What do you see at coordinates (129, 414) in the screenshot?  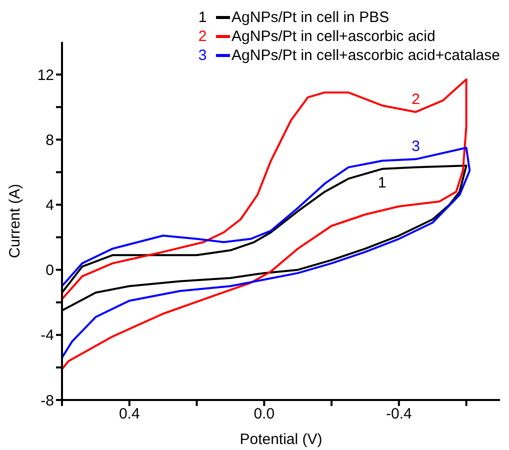 I see `x-tick-label: 0.4` at bounding box center [129, 414].